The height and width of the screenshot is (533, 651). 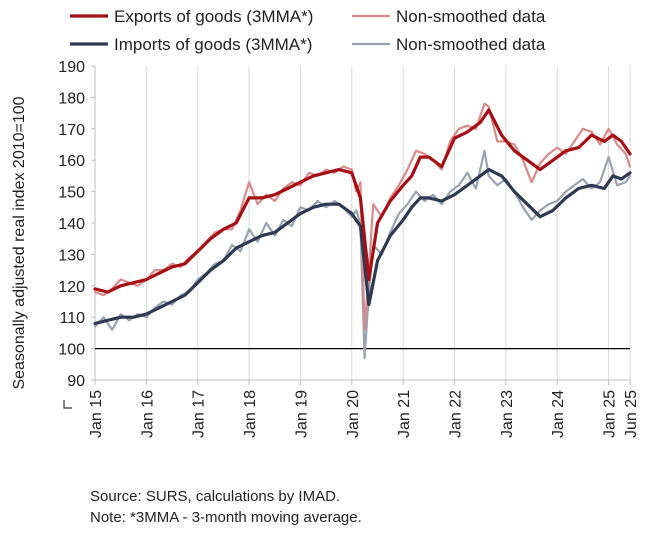 What do you see at coordinates (71, 130) in the screenshot?
I see `y-tick-label: 170` at bounding box center [71, 130].